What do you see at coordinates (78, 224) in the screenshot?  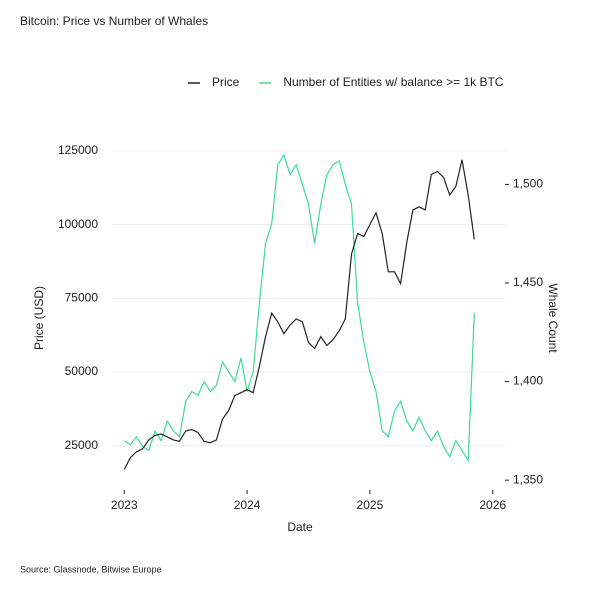 I see `y-tick-label: 100000` at bounding box center [78, 224].